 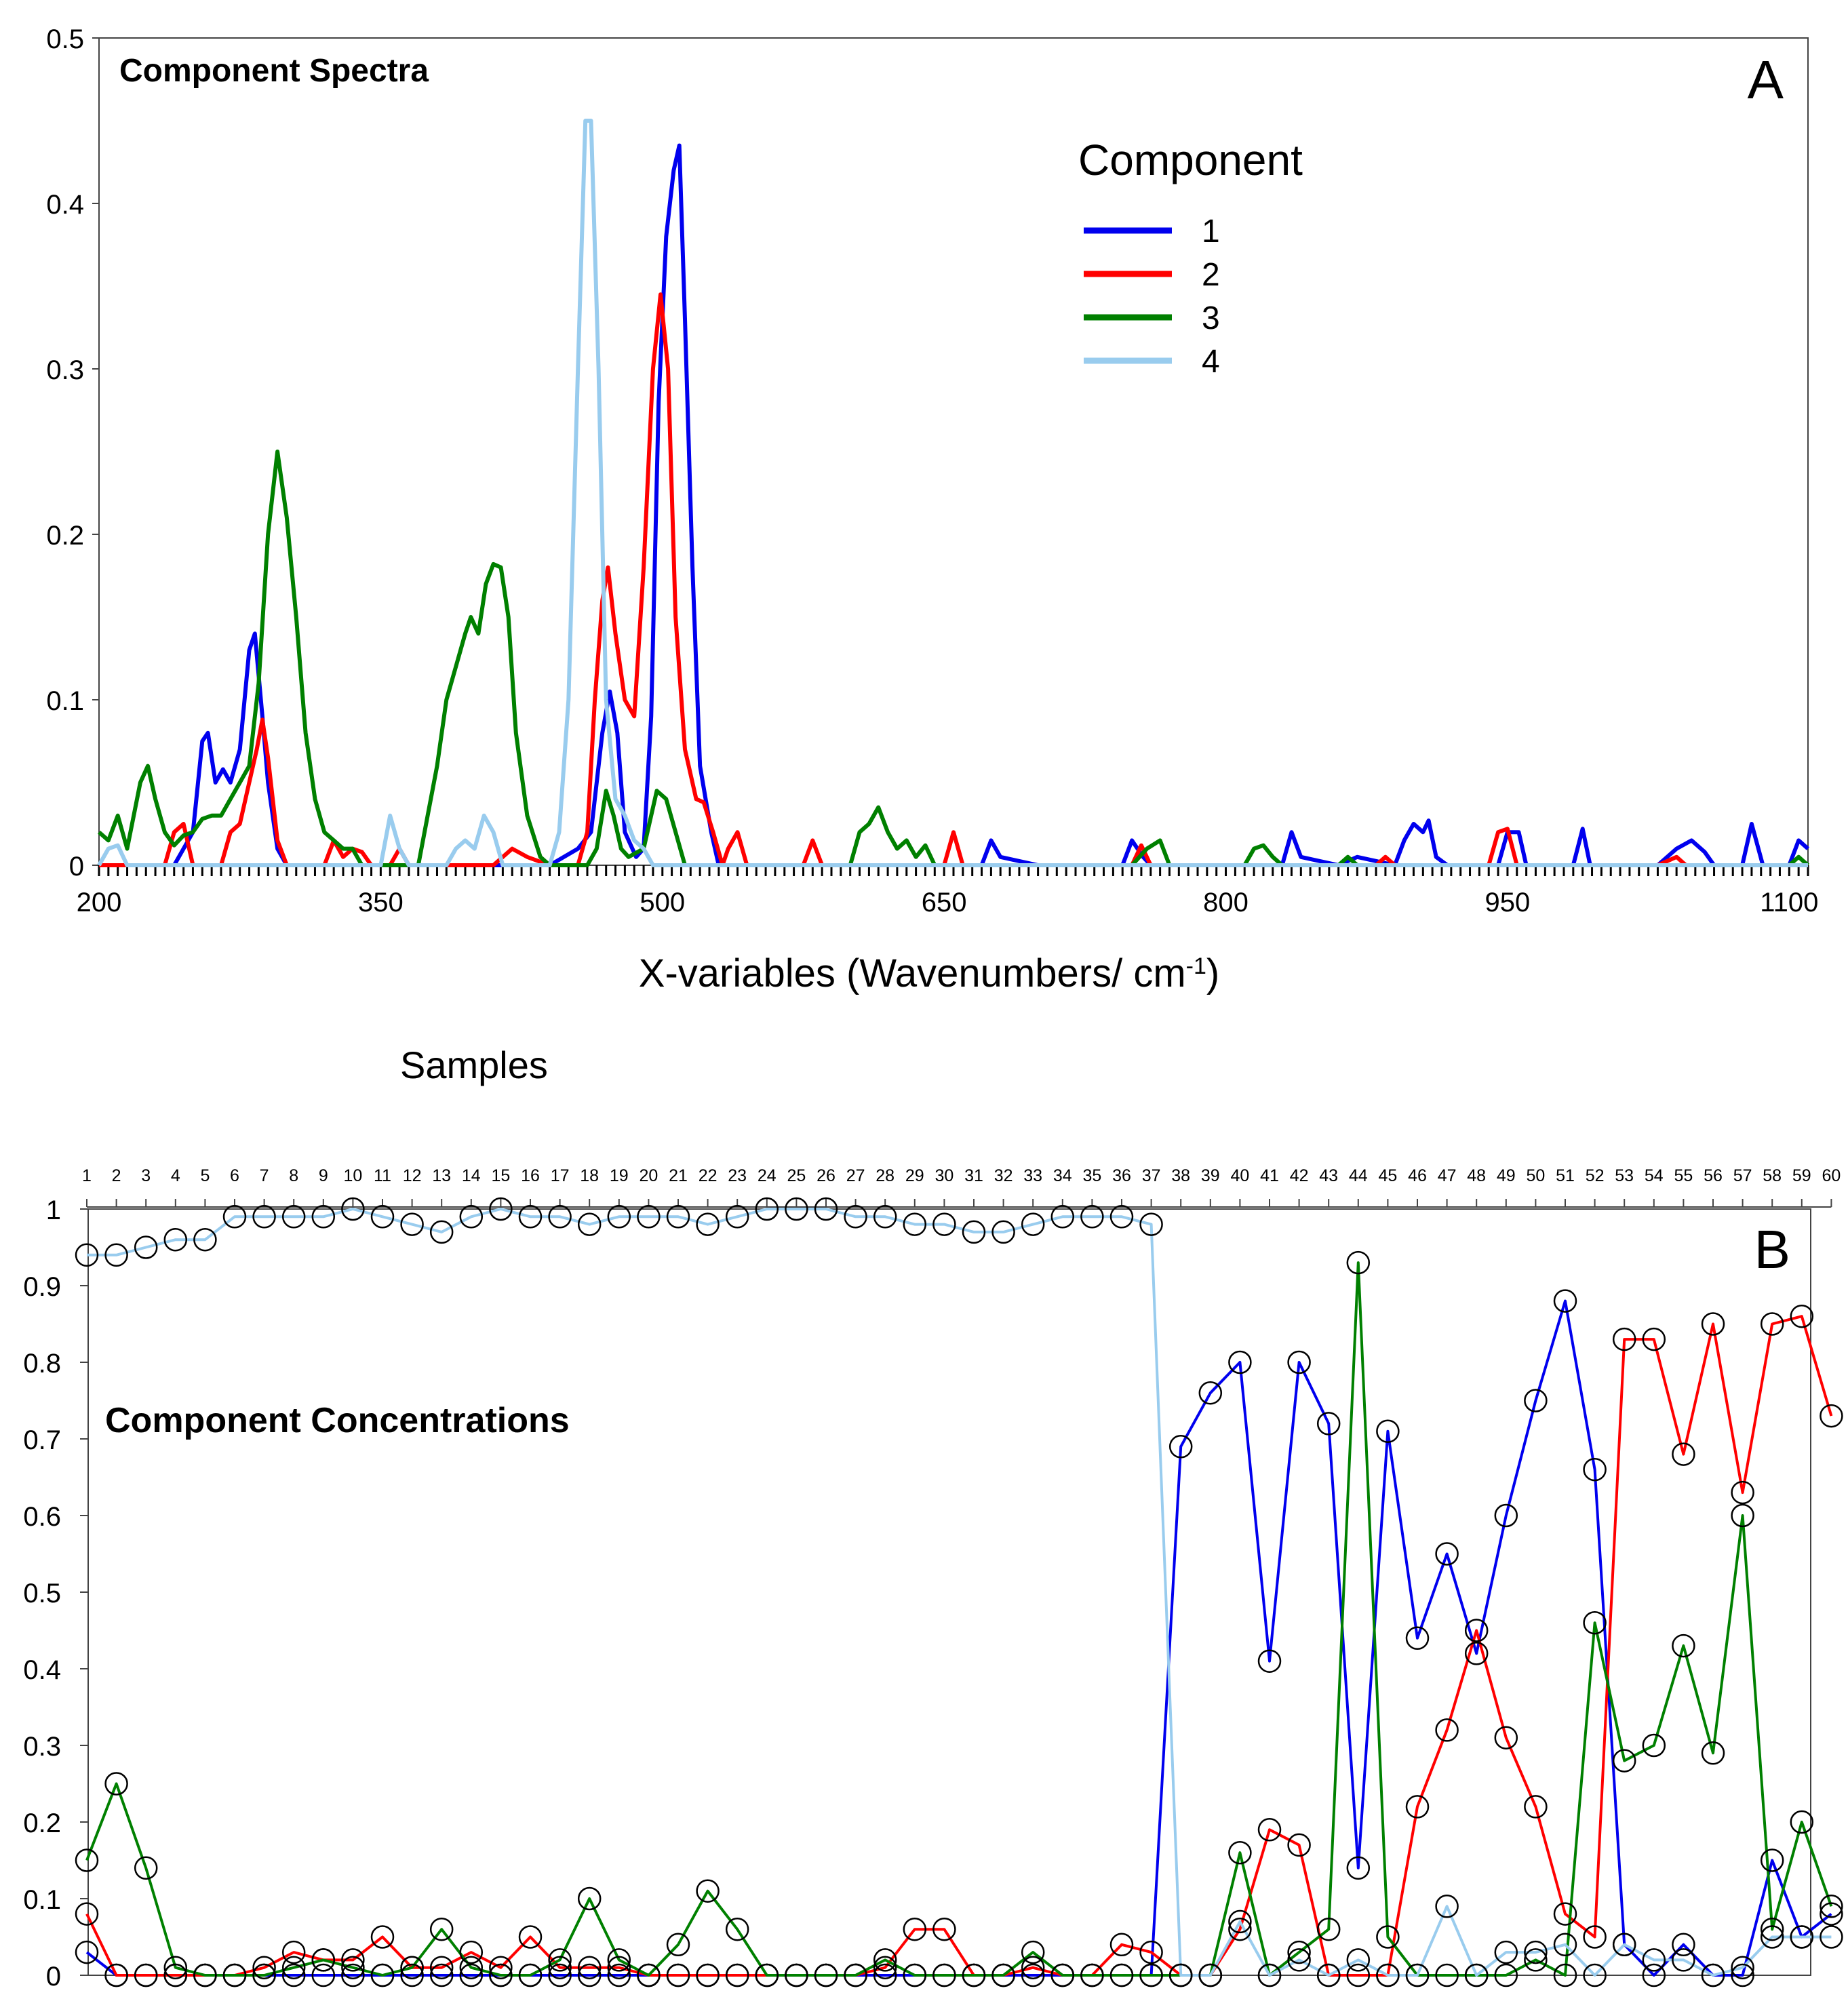 I want to click on y-tick-label: 0.2, so click(x=65, y=536).